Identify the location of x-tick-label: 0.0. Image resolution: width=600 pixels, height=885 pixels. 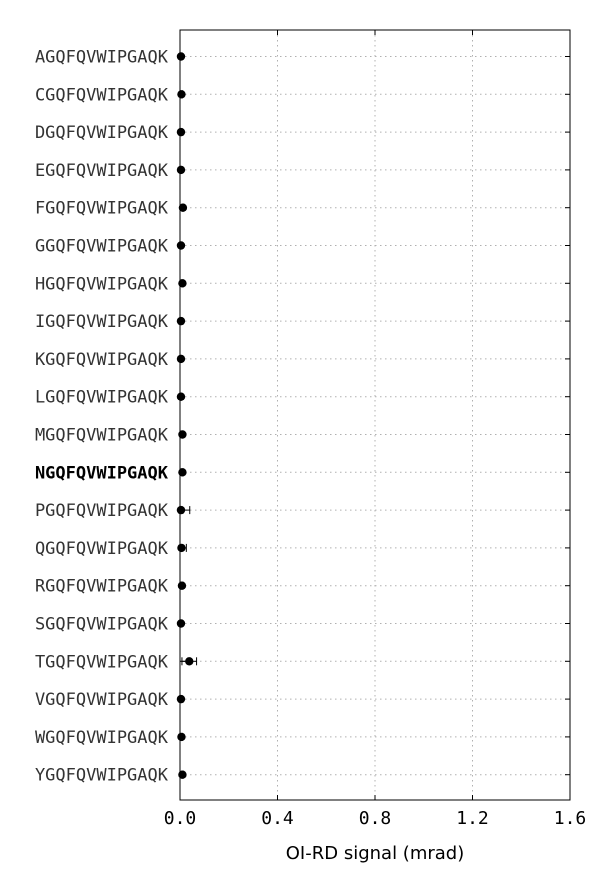
(180, 818).